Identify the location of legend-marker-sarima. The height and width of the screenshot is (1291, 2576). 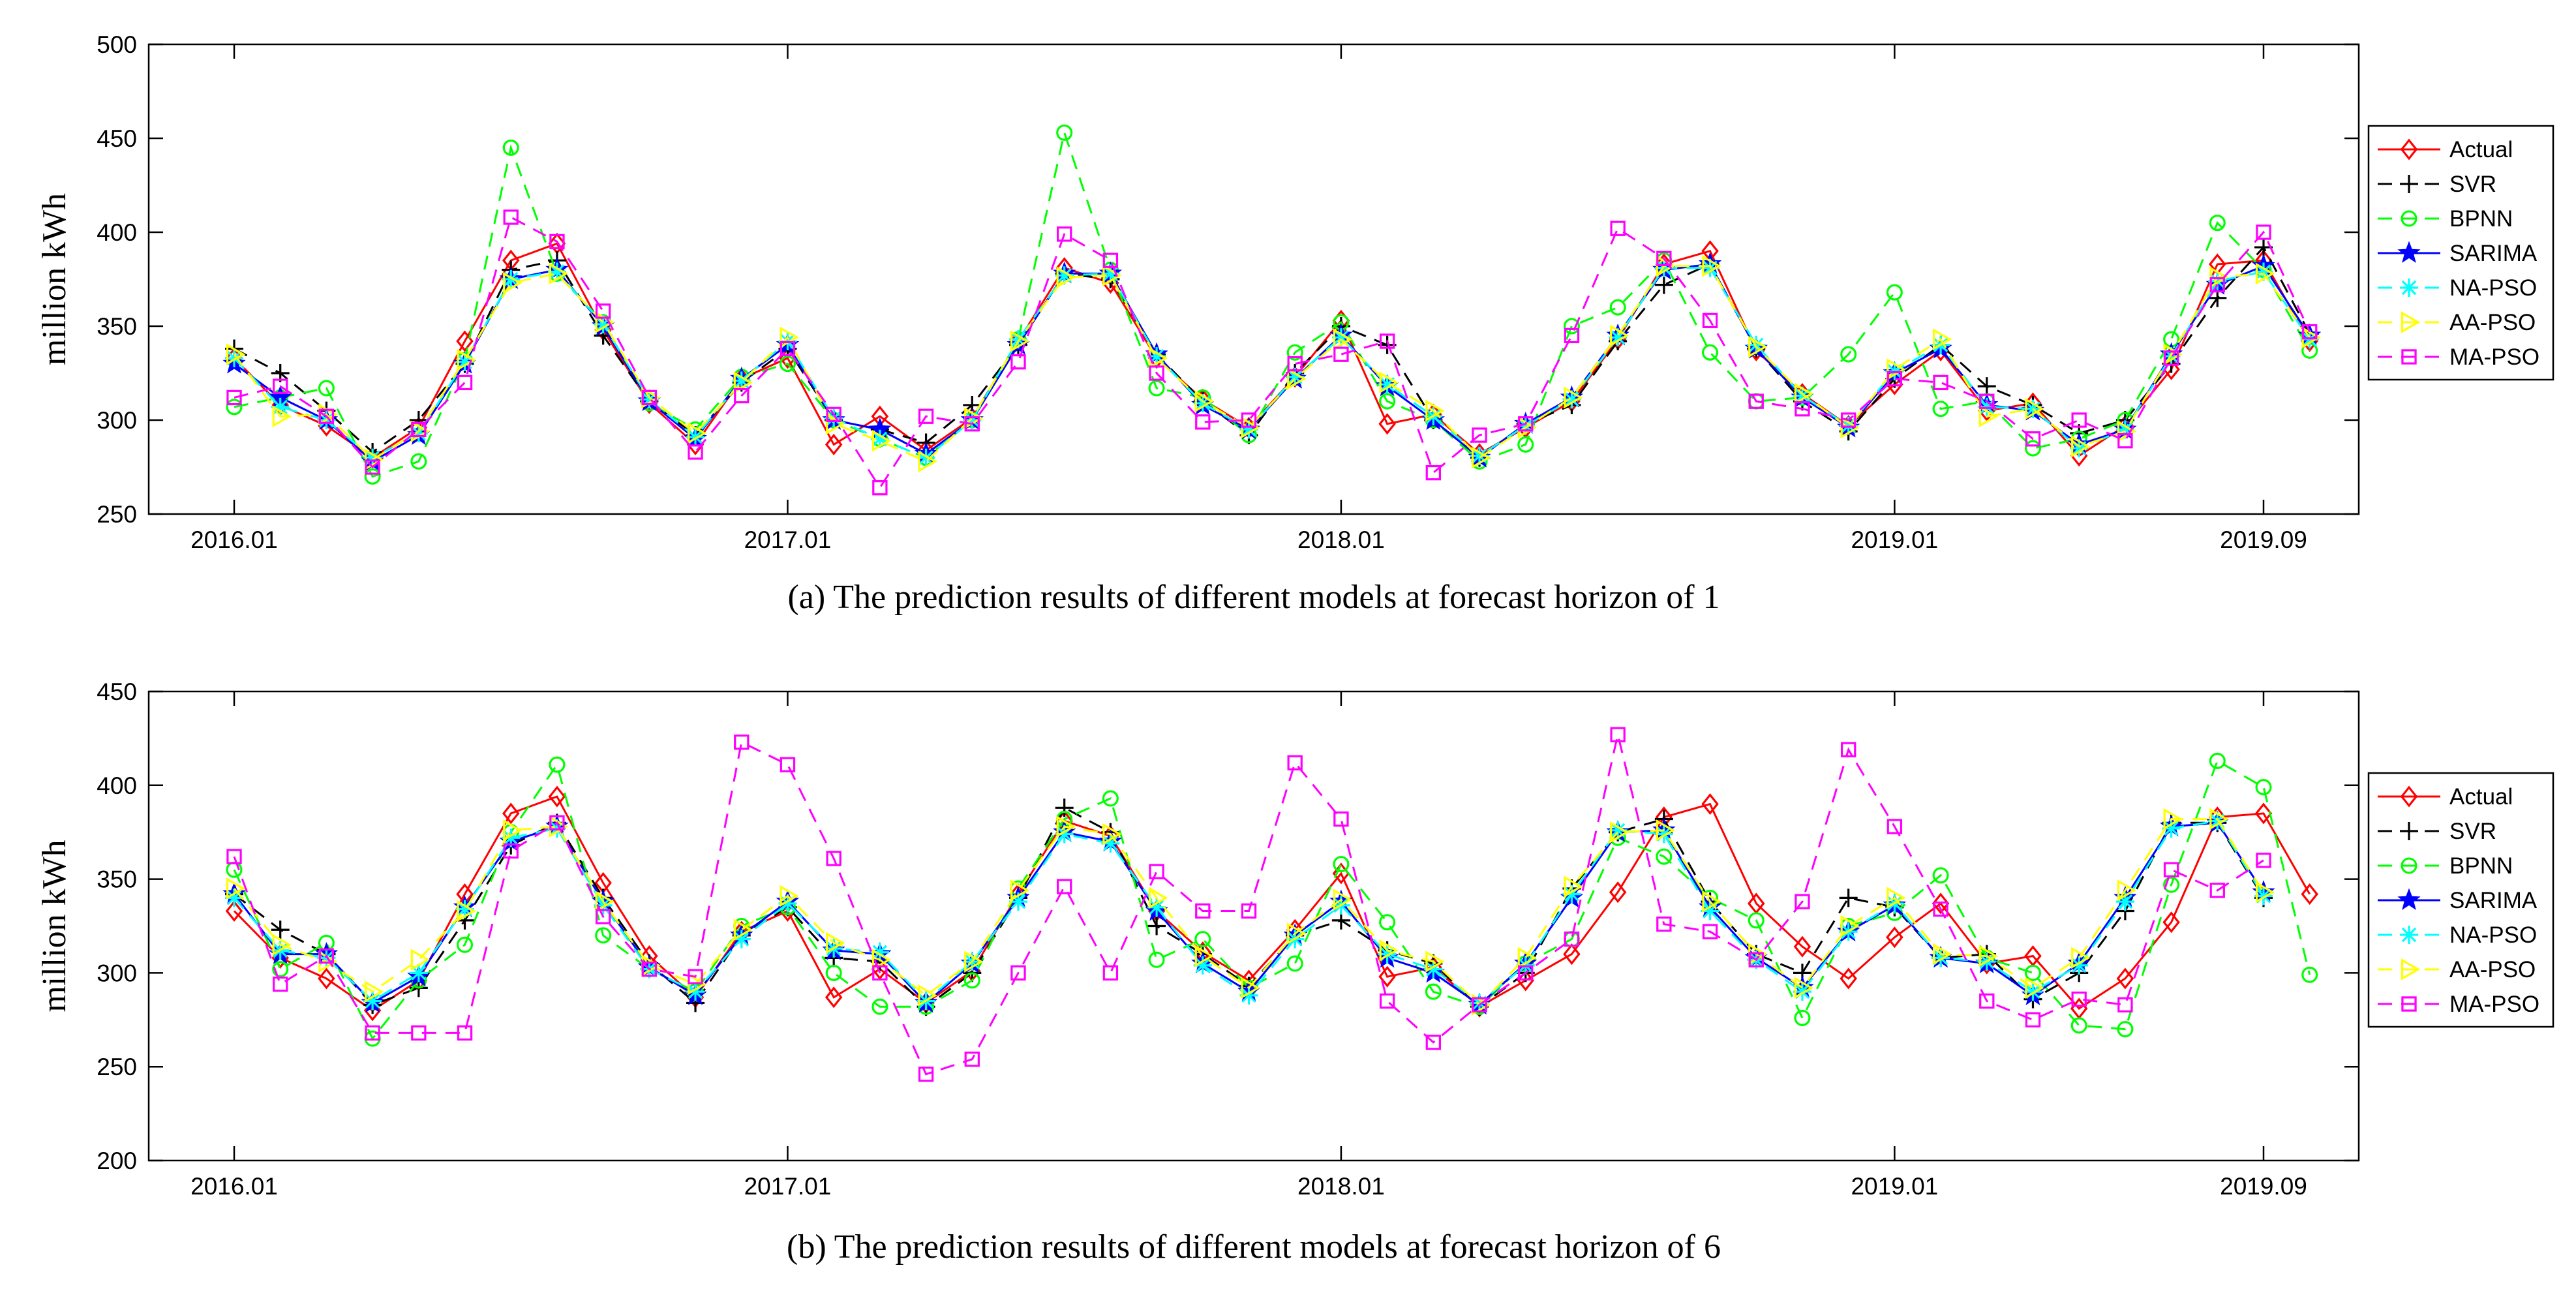
(2409, 899).